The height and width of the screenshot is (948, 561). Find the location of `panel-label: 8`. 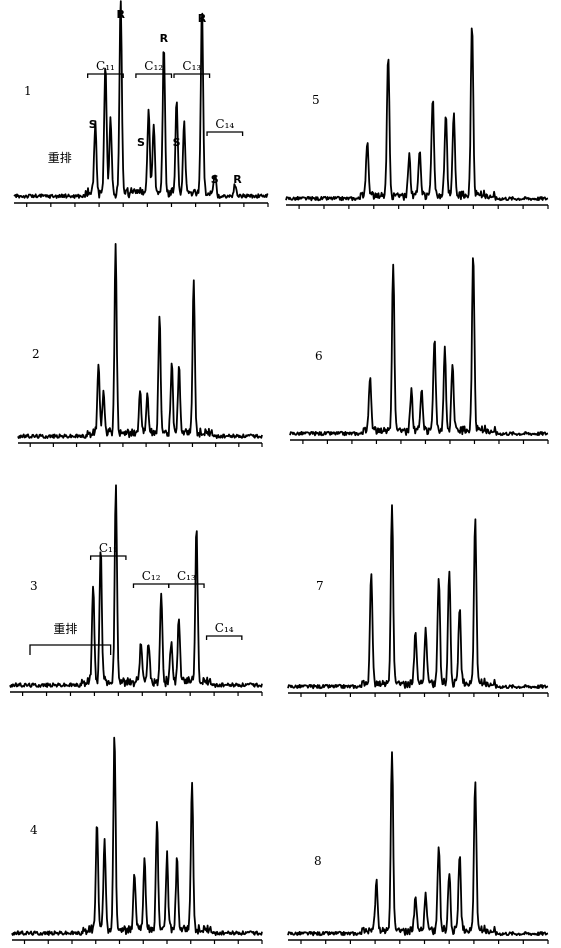

panel-label: 8 is located at coordinates (318, 861).